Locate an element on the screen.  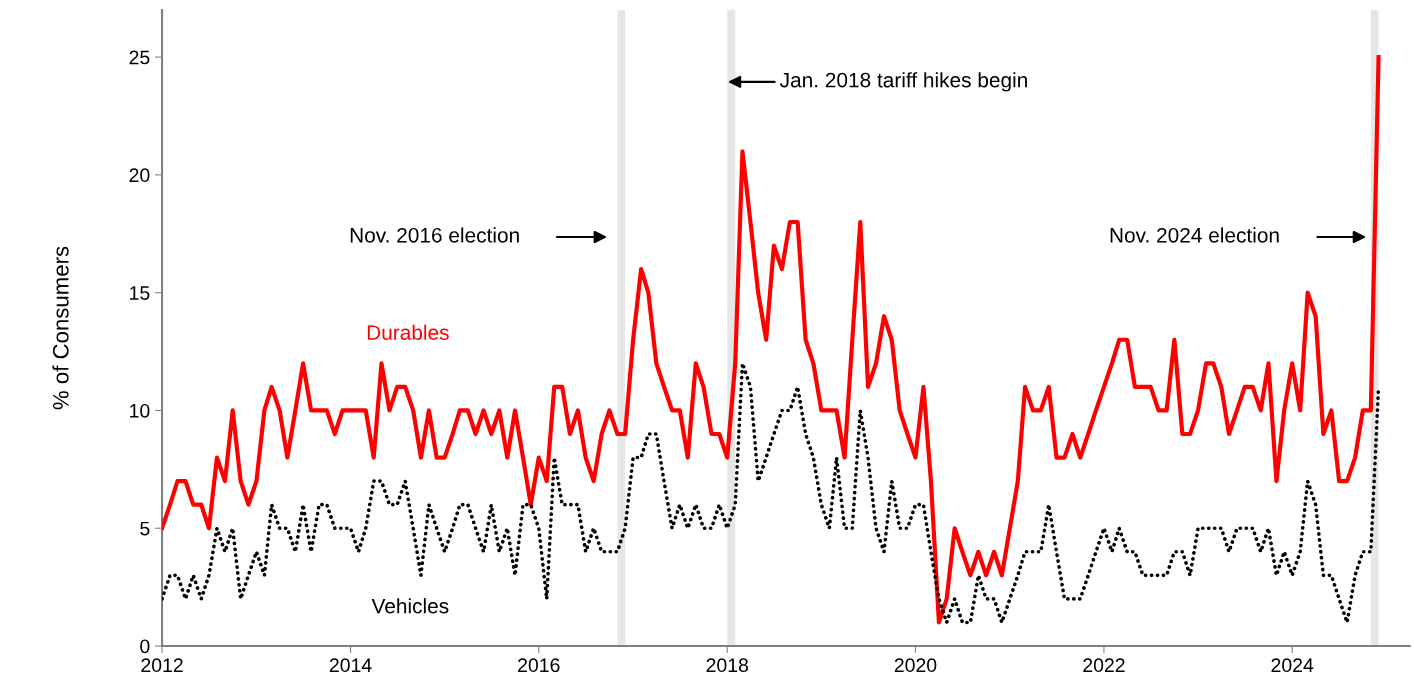
y-tick-label: 25 is located at coordinates (139, 57).